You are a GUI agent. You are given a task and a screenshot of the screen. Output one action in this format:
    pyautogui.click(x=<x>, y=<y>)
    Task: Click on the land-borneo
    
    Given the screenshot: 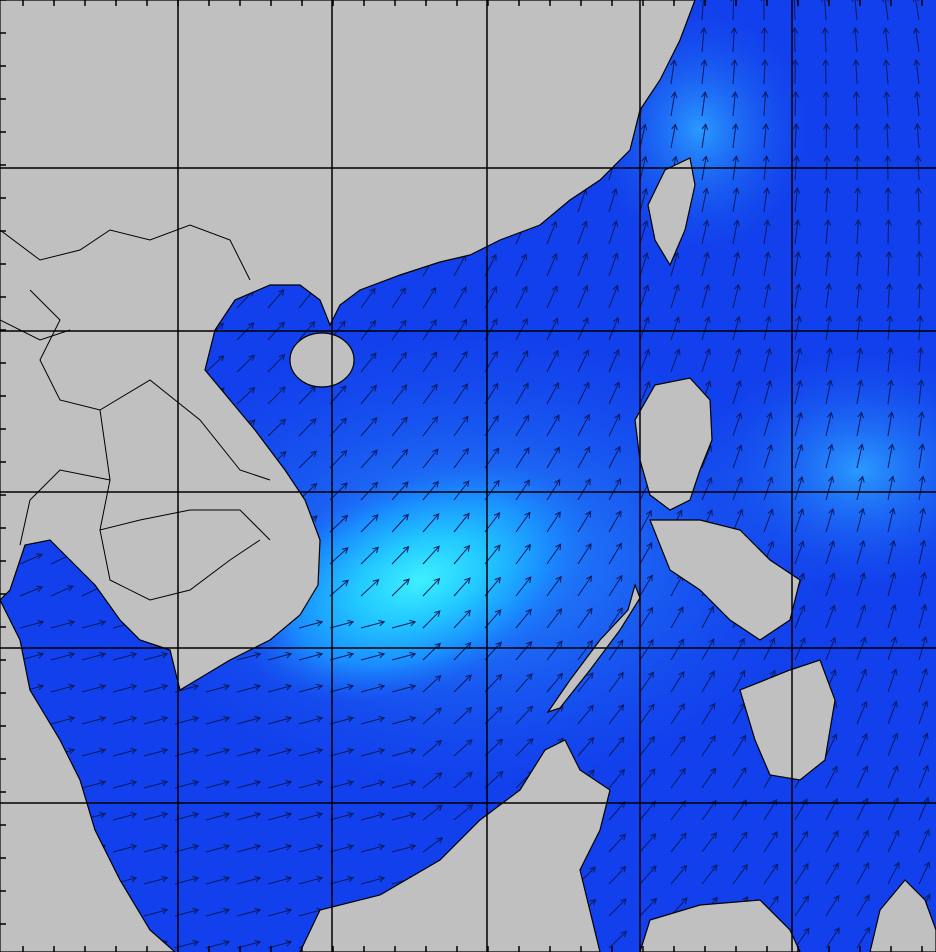 What is the action you would take?
    pyautogui.click(x=455, y=845)
    